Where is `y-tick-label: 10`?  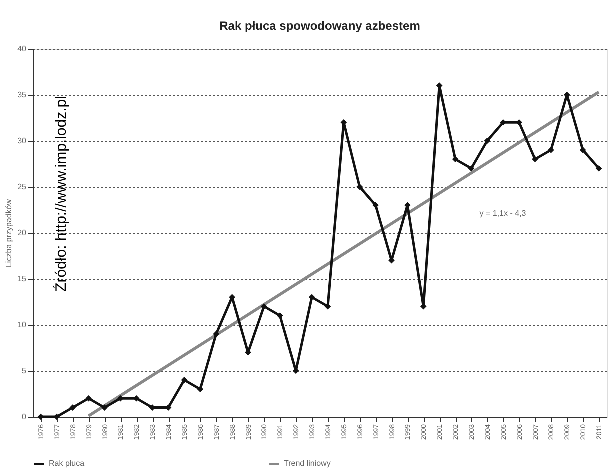
y-tick-label: 10 is located at coordinates (23, 325).